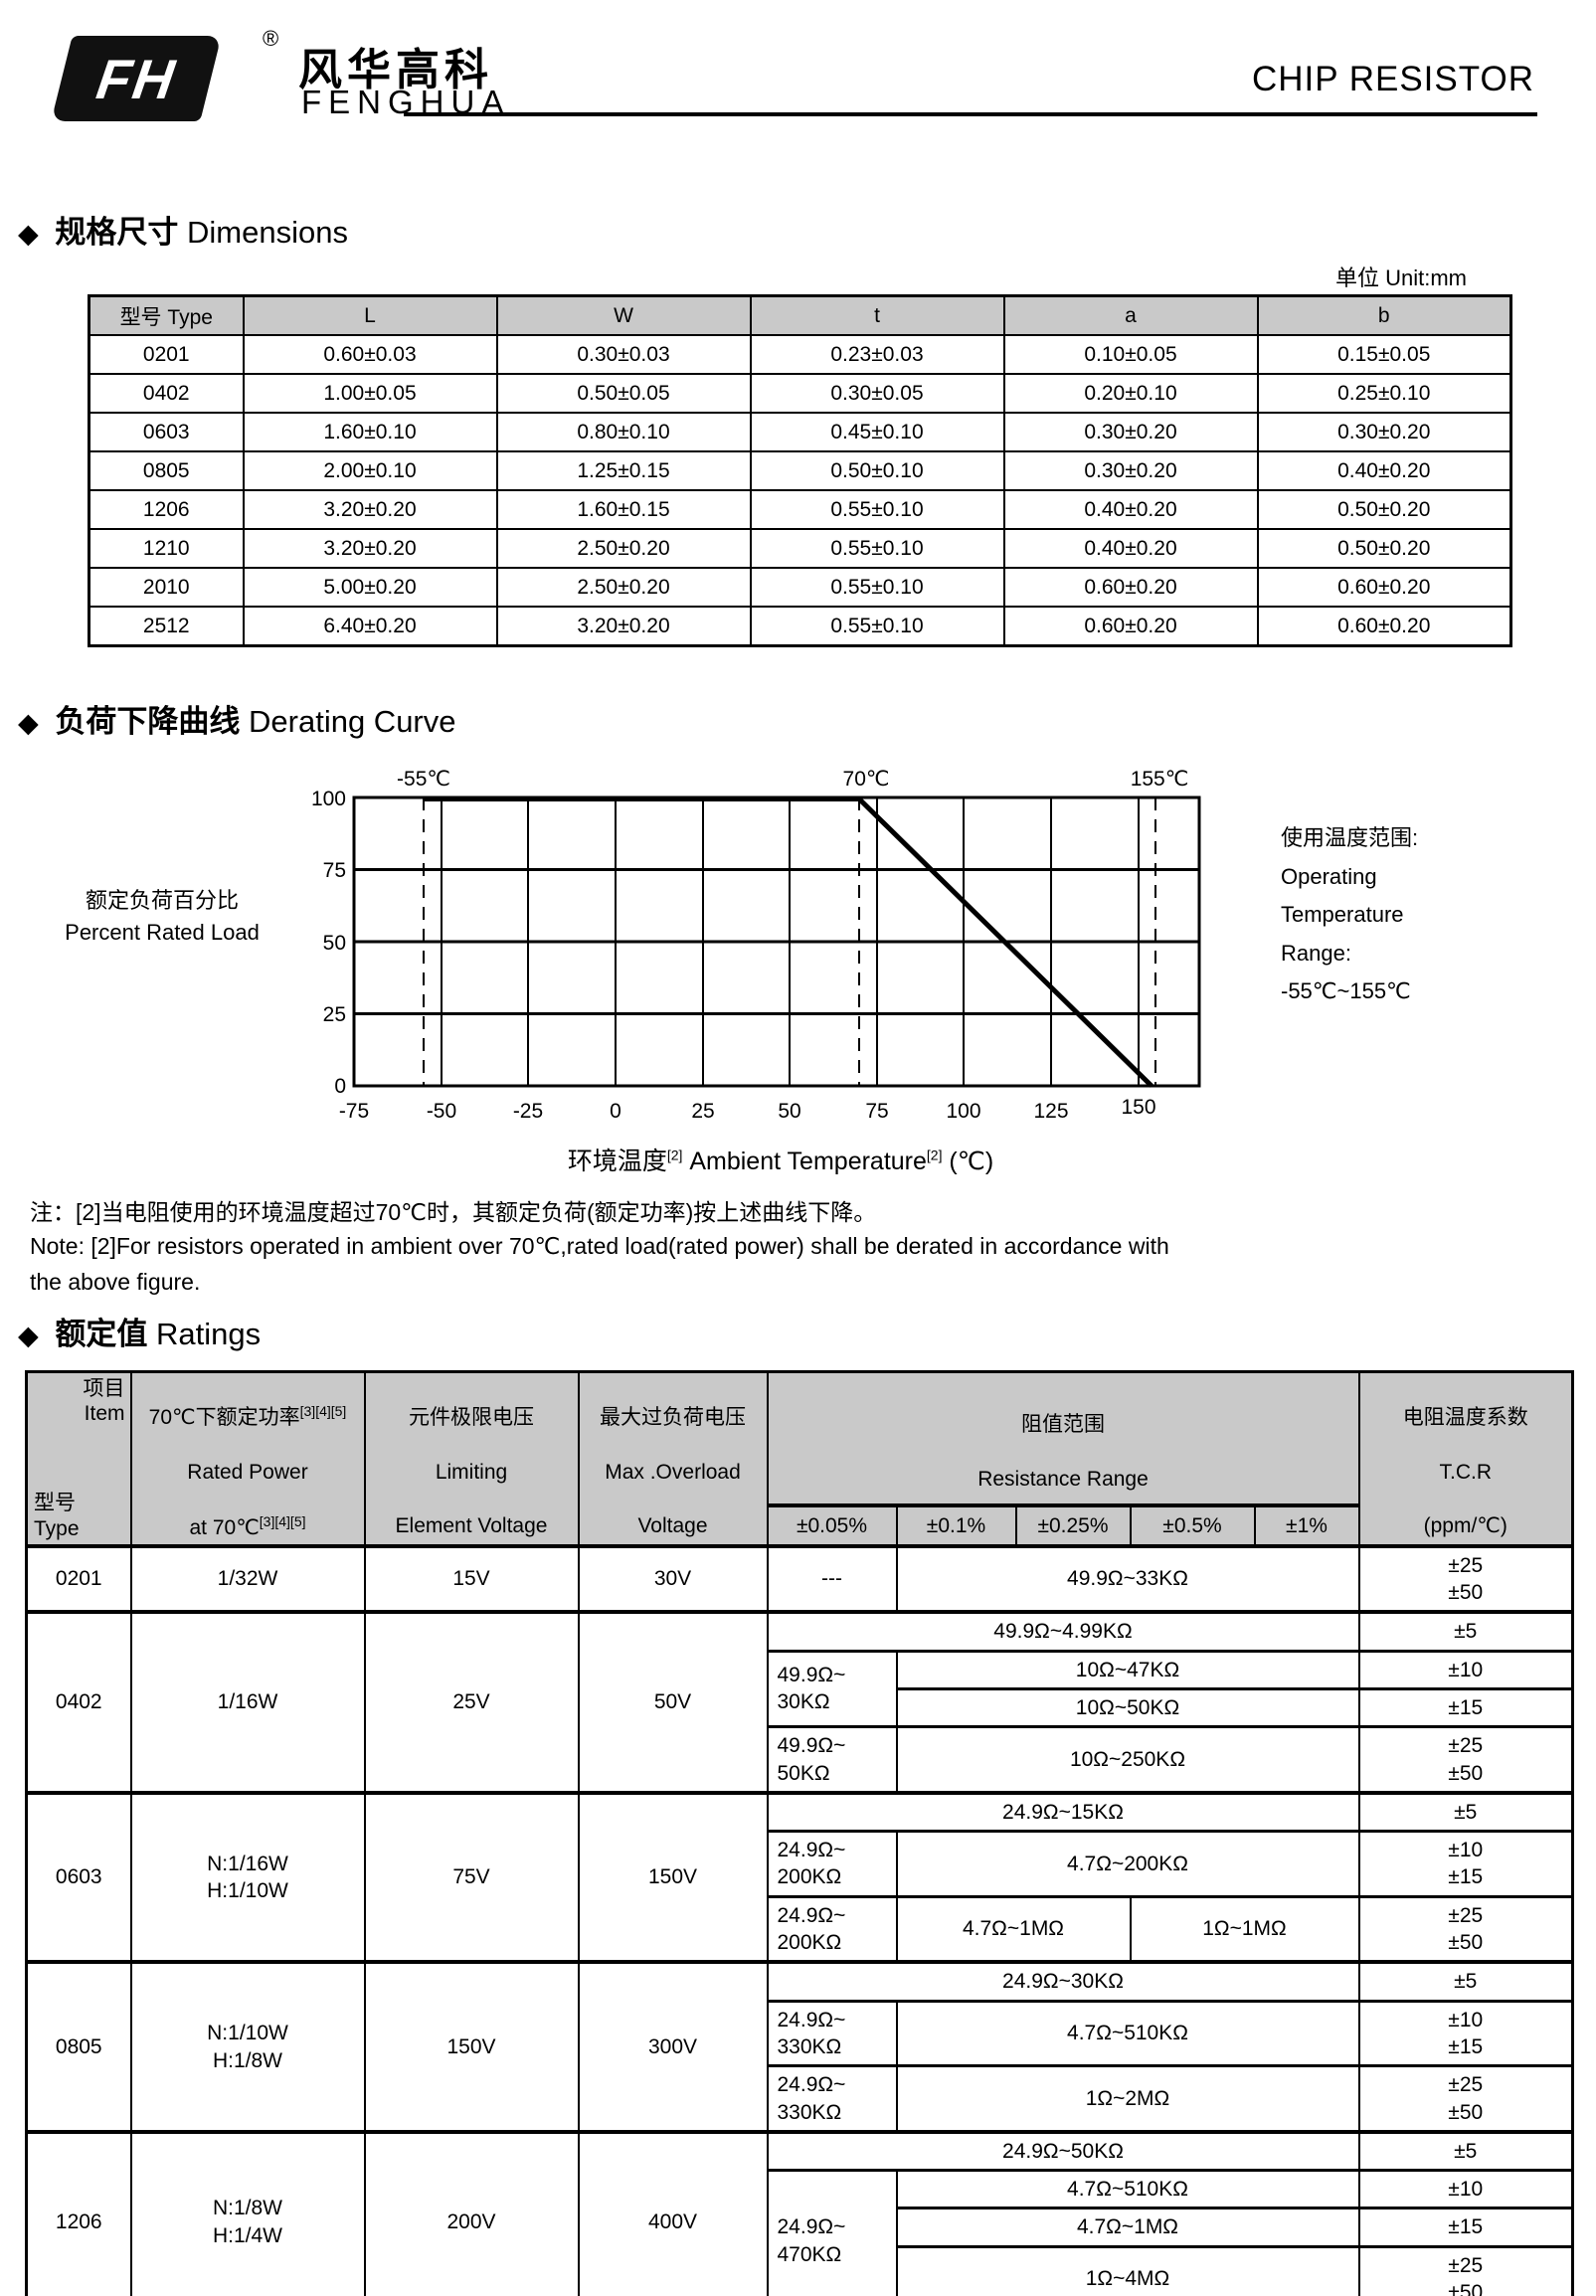 This screenshot has height=2296, width=1596. Describe the element at coordinates (370, 626) in the screenshot. I see `table-cell: 6.40±0.20` at that location.